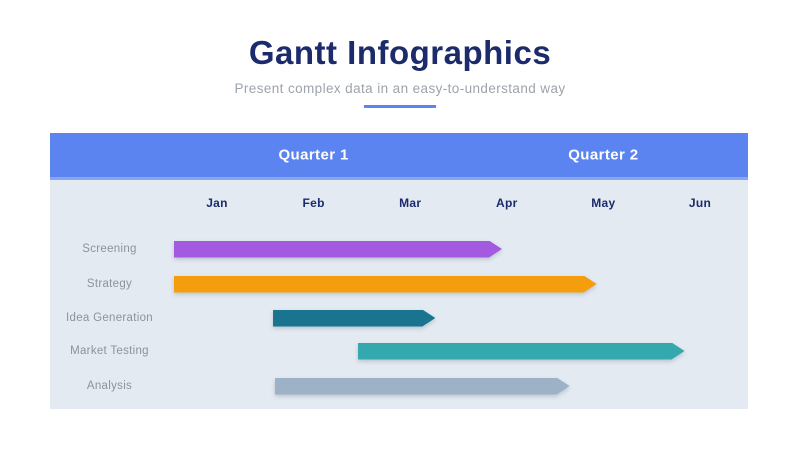 The width and height of the screenshot is (800, 450). Describe the element at coordinates (410, 203) in the screenshot. I see `month-tick-mar: Mar` at that location.